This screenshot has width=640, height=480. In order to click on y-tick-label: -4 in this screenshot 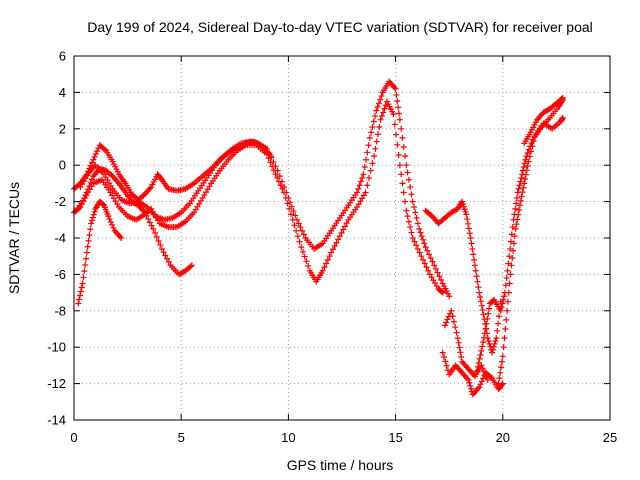, I will do `click(60, 238)`.